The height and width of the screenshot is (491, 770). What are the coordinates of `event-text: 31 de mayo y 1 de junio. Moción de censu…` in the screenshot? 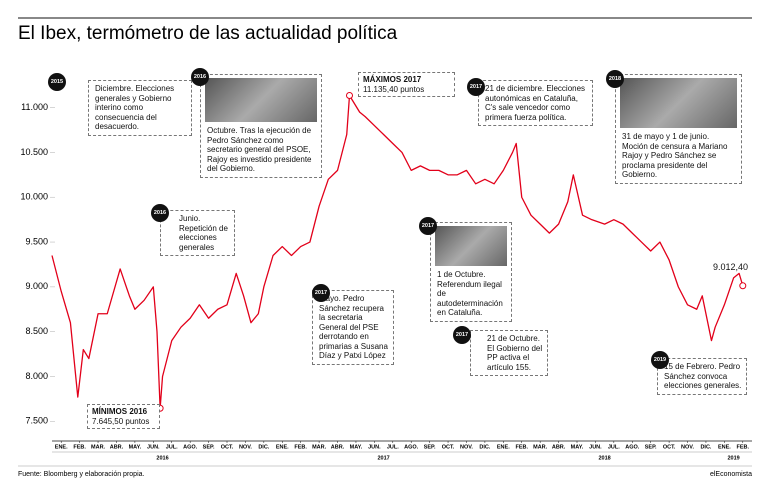 It's located at (675, 155).